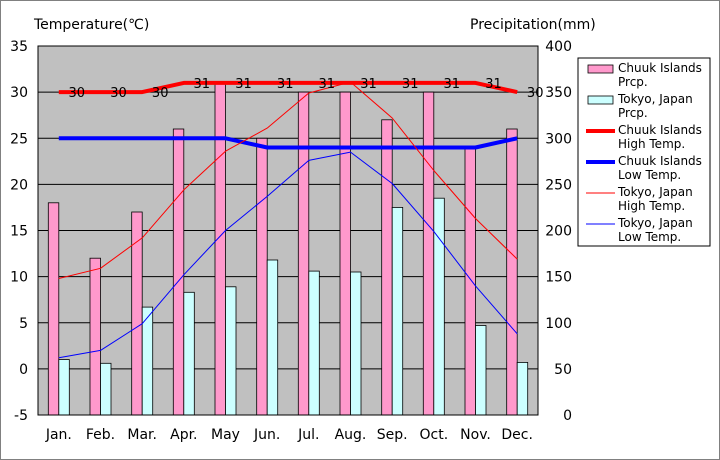  I want to click on x-tick-label: Dec., so click(517, 435).